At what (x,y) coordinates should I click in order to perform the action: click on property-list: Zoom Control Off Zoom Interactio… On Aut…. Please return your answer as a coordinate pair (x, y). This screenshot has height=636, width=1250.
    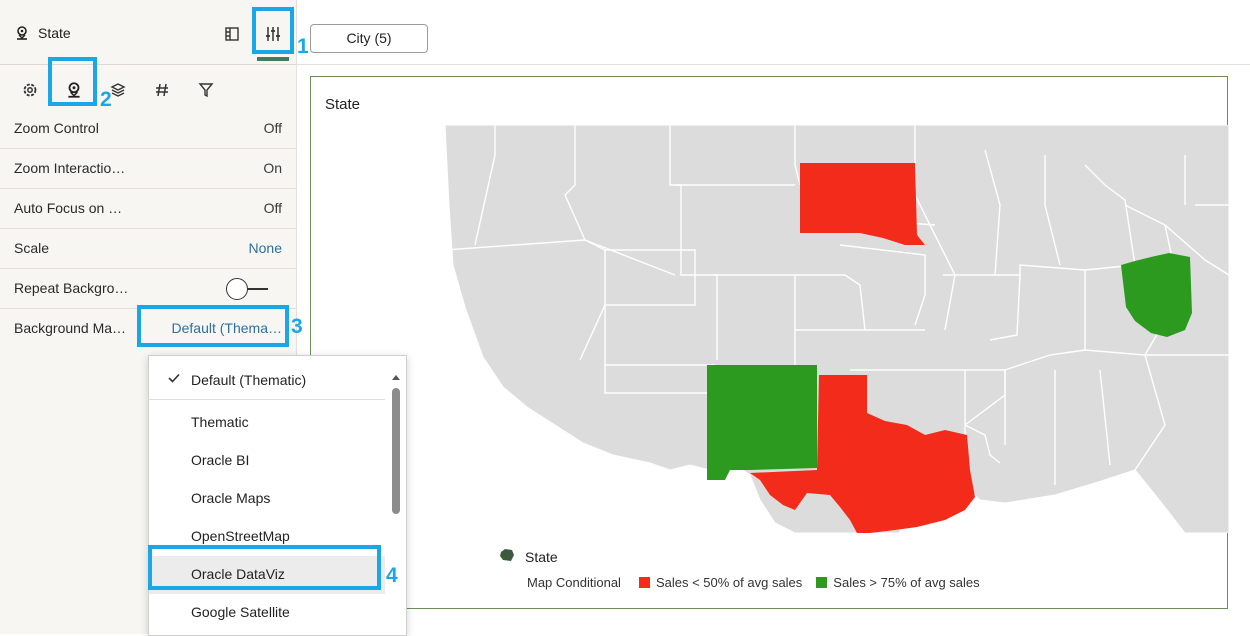
    Looking at the image, I should click on (148, 228).